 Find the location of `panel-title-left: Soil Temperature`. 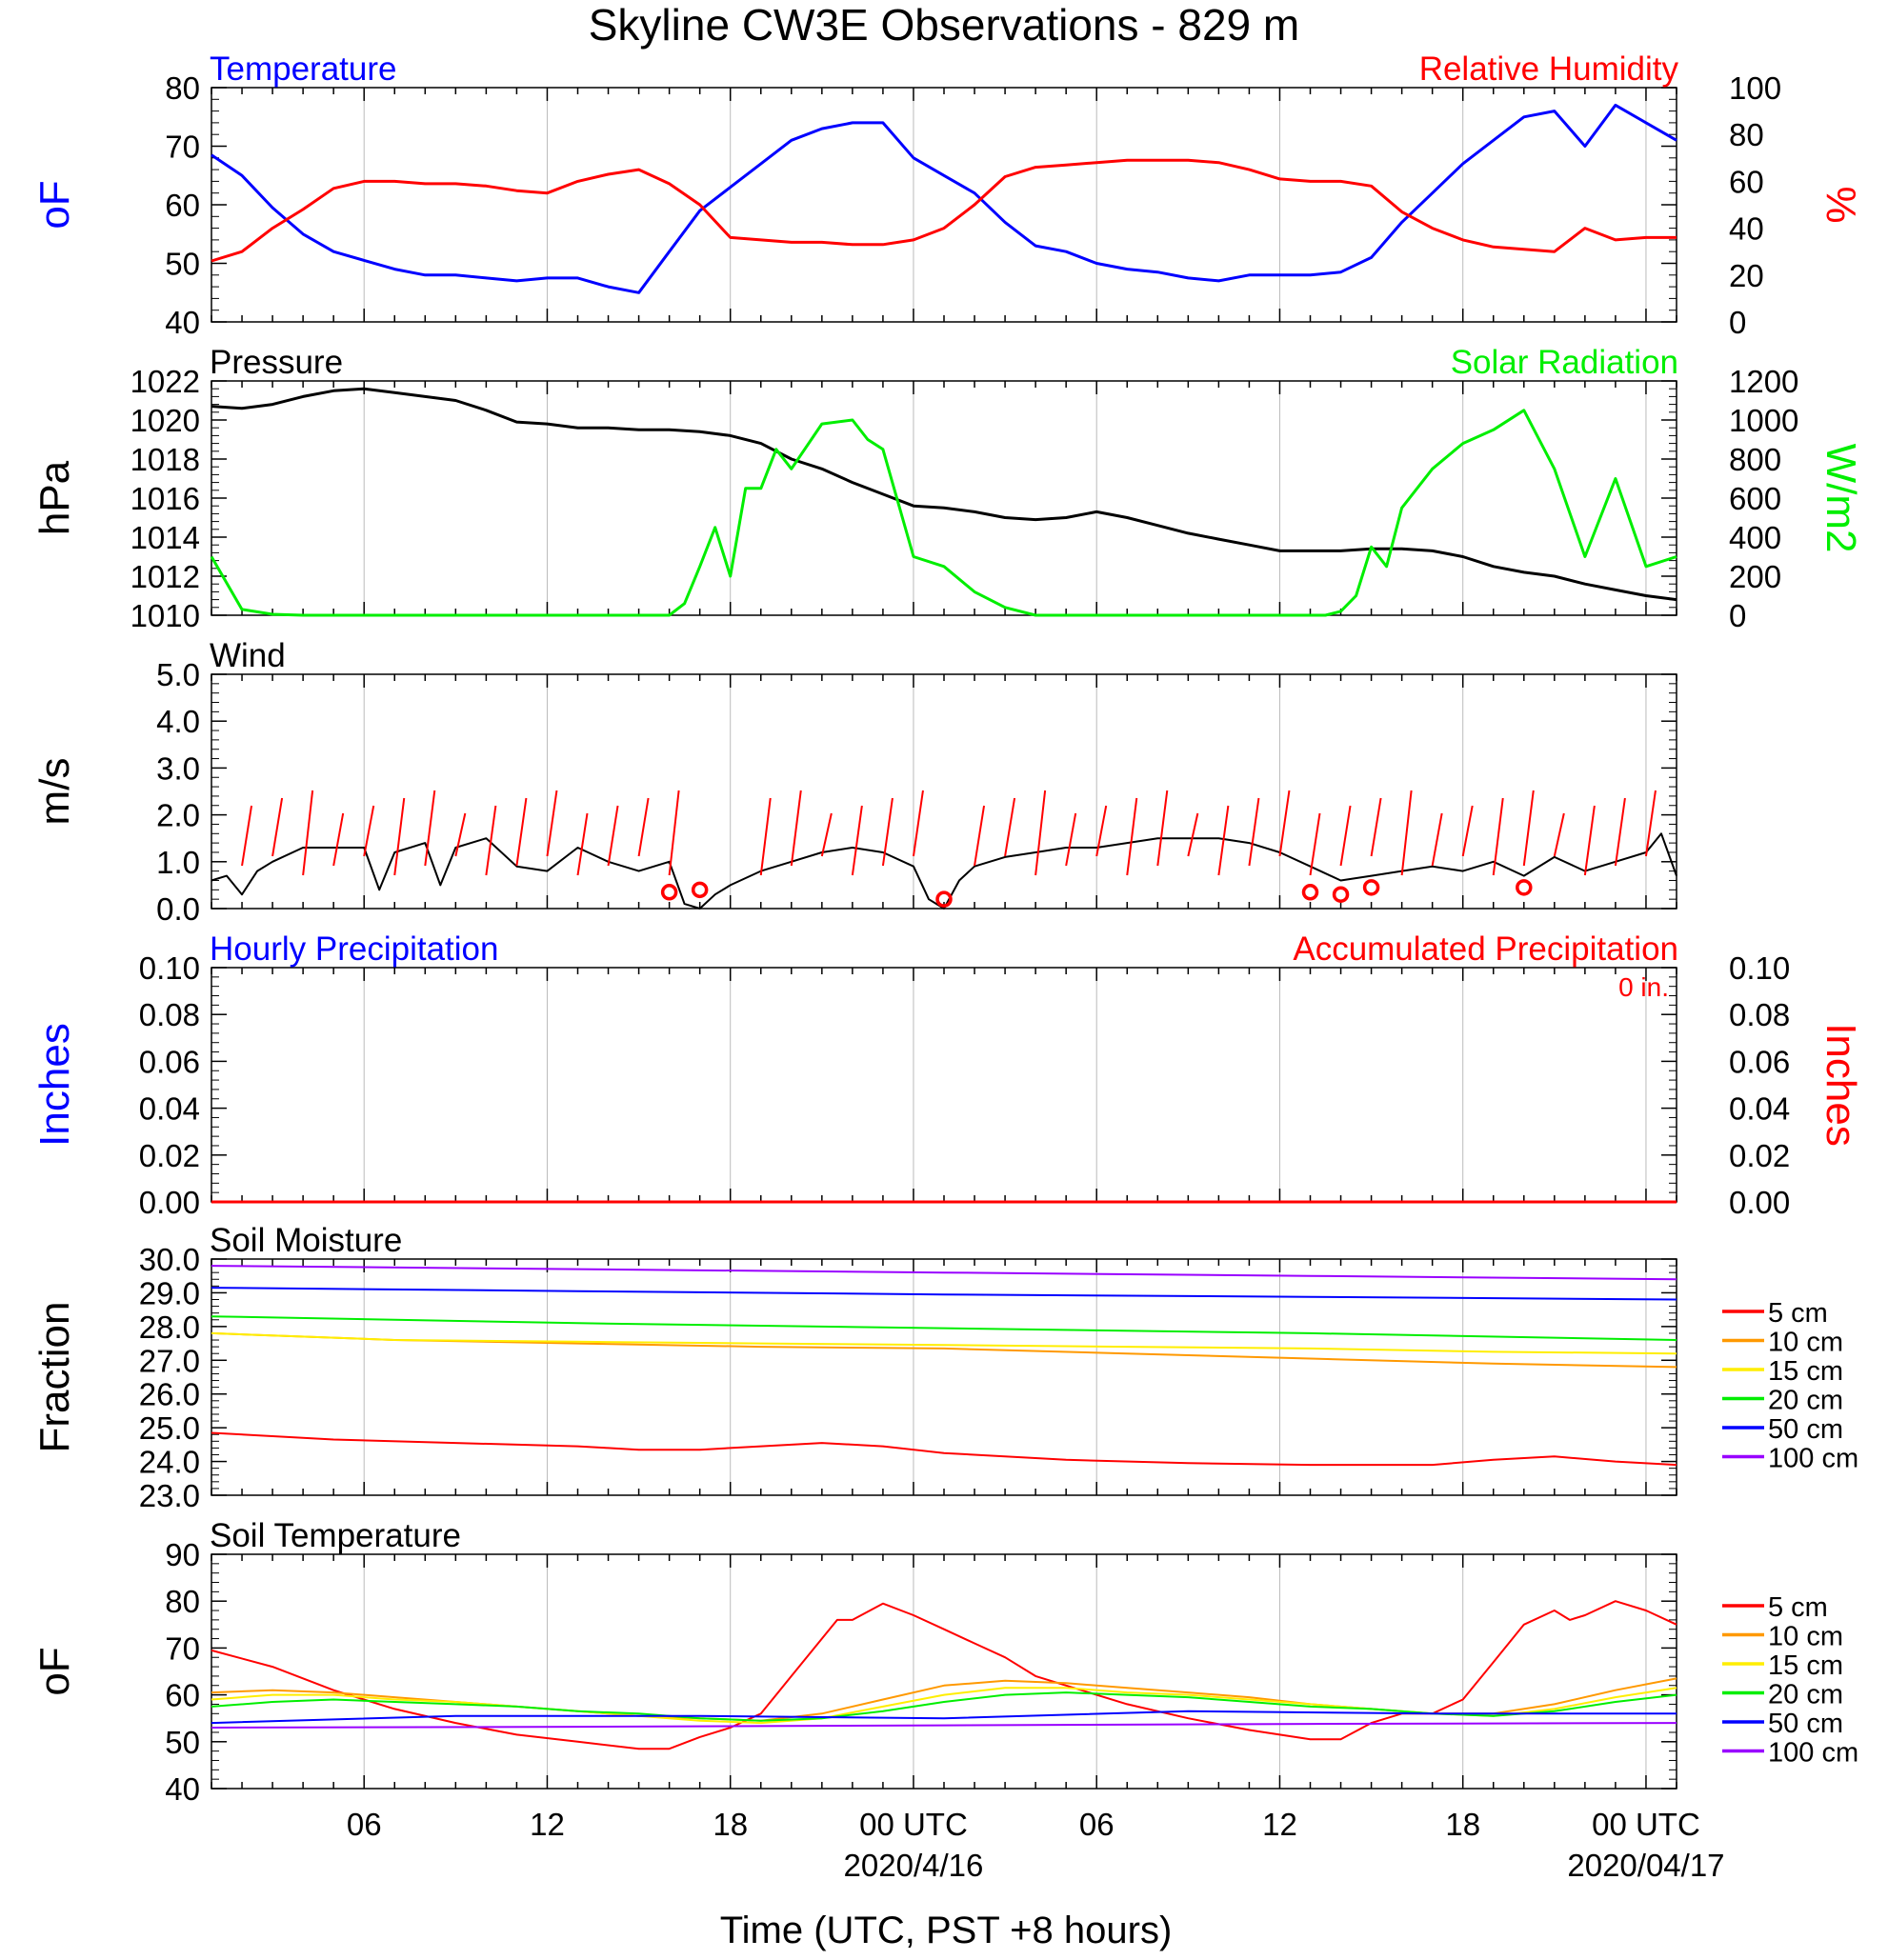

panel-title-left: Soil Temperature is located at coordinates (335, 1535).